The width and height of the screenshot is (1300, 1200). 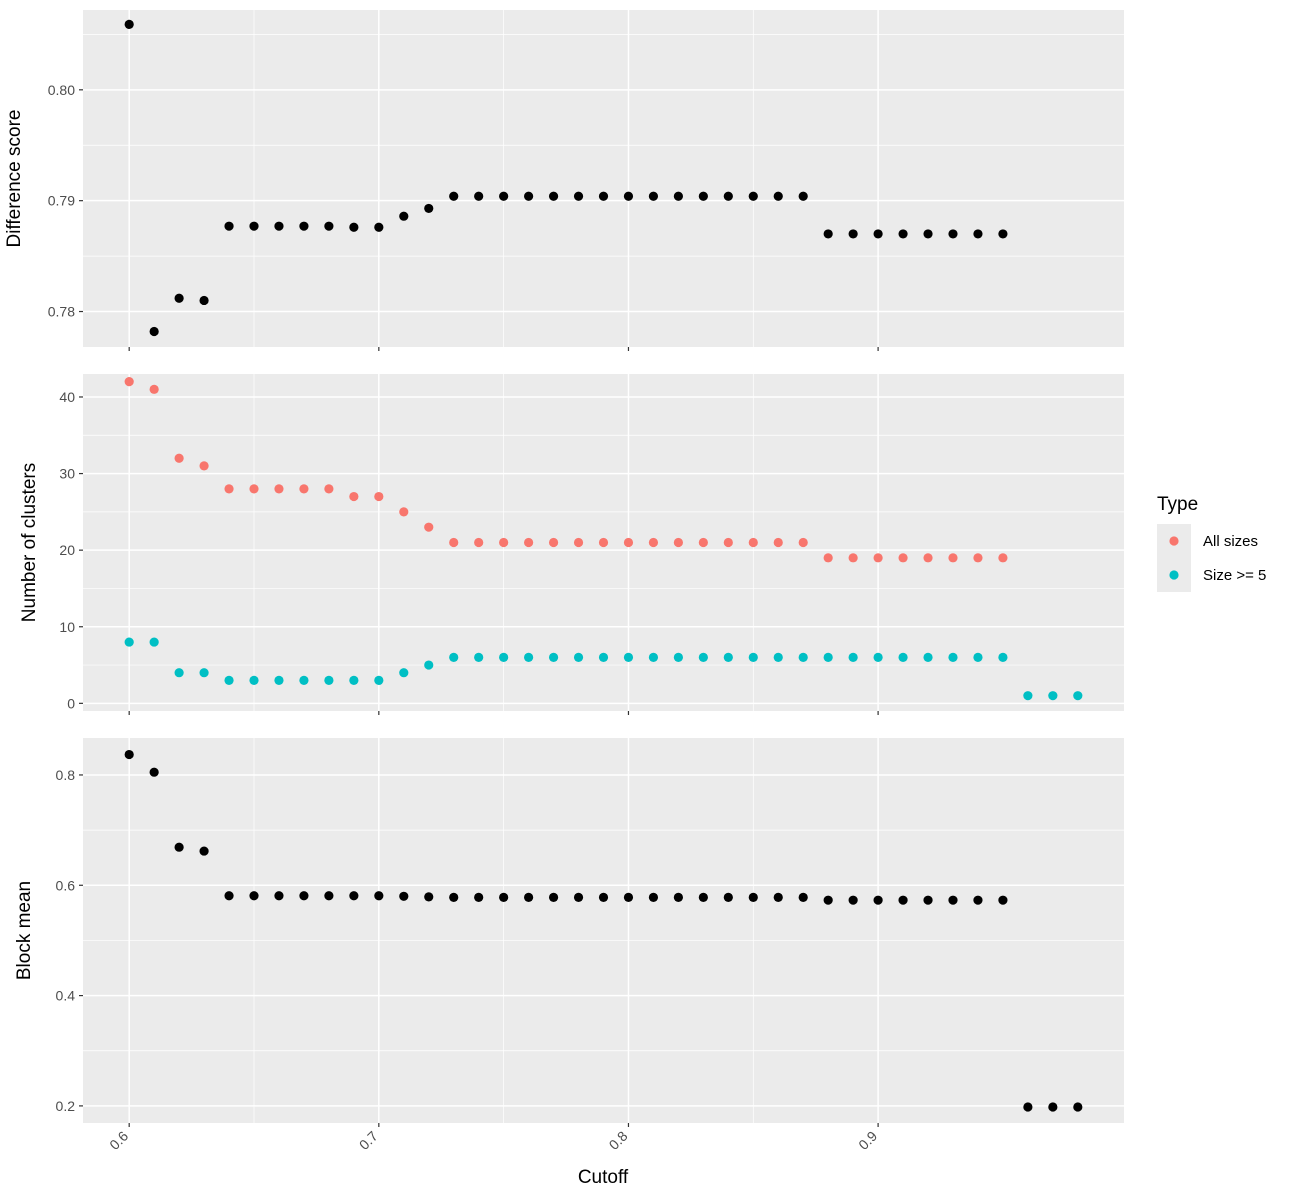 I want to click on x-tick-label: 0.7, so click(x=368, y=1140).